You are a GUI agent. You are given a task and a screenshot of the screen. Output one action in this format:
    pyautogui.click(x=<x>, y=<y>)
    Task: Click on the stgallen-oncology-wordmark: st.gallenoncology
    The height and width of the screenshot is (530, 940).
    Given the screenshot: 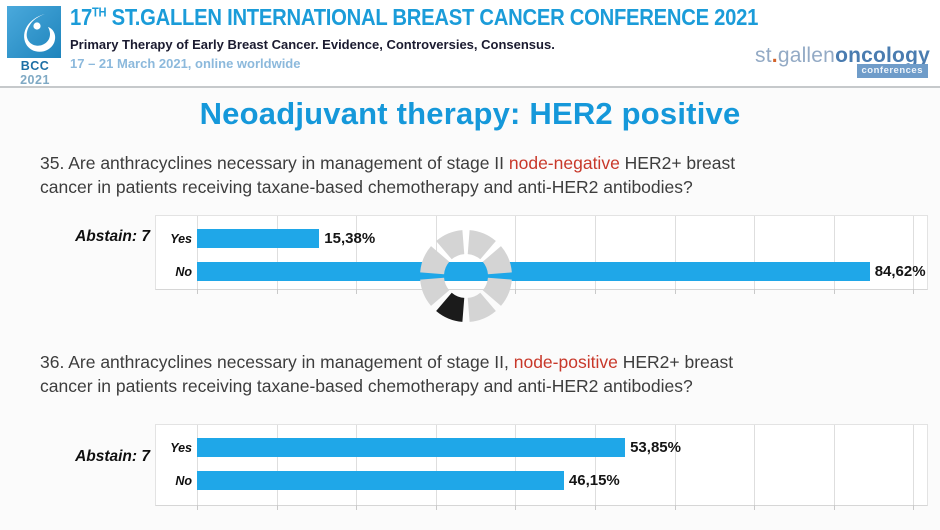 What is the action you would take?
    pyautogui.click(x=842, y=56)
    